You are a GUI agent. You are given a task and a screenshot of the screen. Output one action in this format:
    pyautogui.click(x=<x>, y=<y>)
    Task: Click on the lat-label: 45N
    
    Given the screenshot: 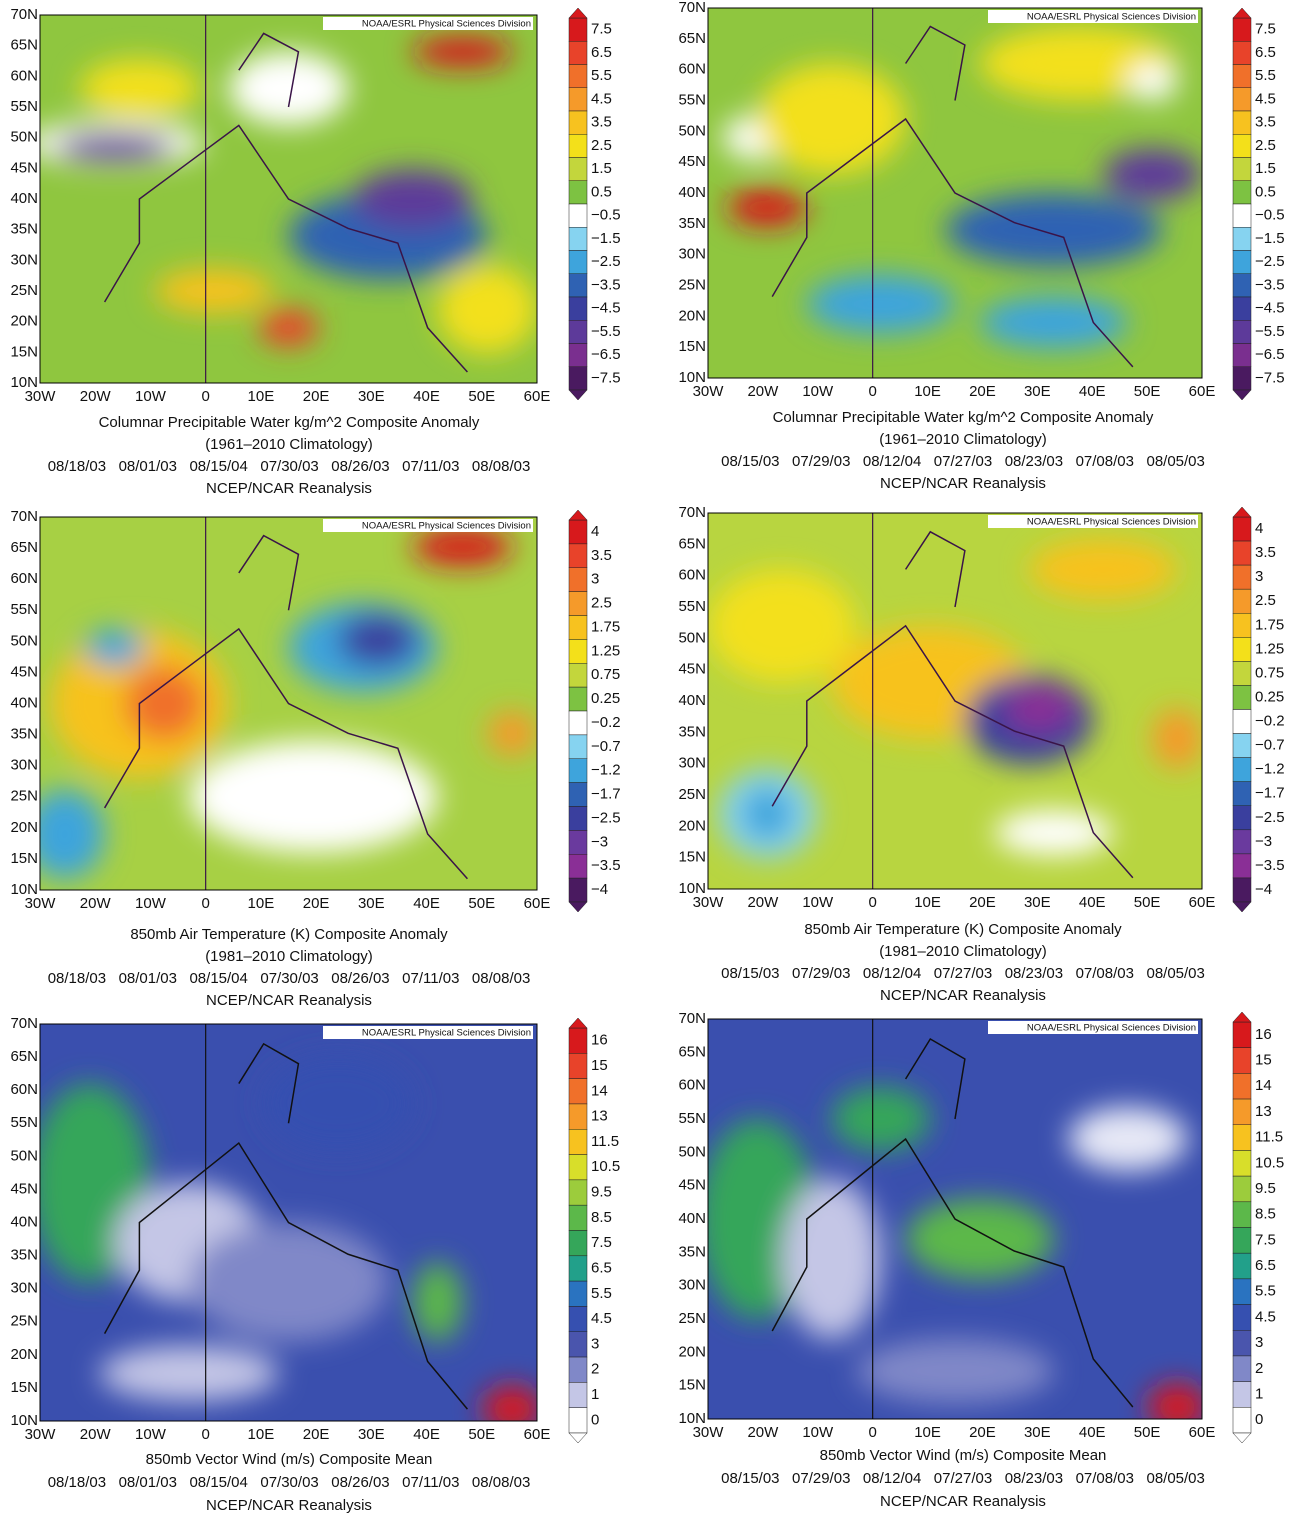 What is the action you would take?
    pyautogui.click(x=692, y=161)
    